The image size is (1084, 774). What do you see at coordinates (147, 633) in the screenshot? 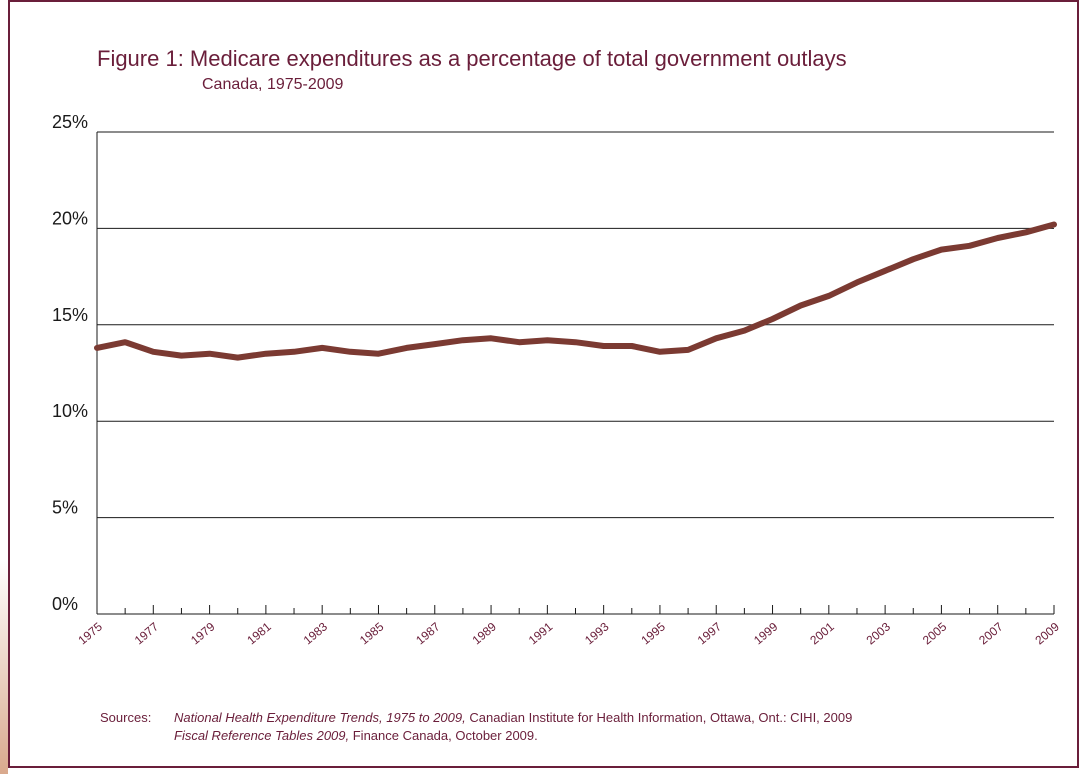
I see `x-tick-label: 1977` at bounding box center [147, 633].